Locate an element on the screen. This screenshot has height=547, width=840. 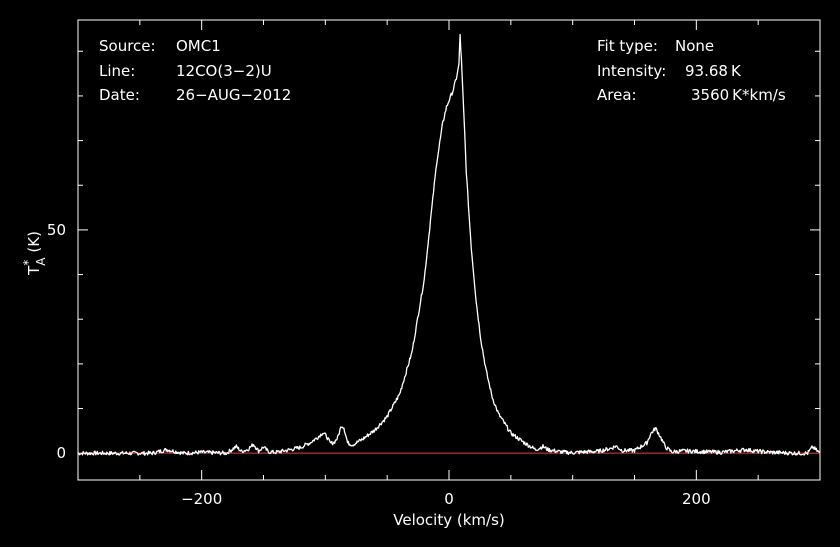
y-axis-label-sup: * is located at coordinates (28, 263).